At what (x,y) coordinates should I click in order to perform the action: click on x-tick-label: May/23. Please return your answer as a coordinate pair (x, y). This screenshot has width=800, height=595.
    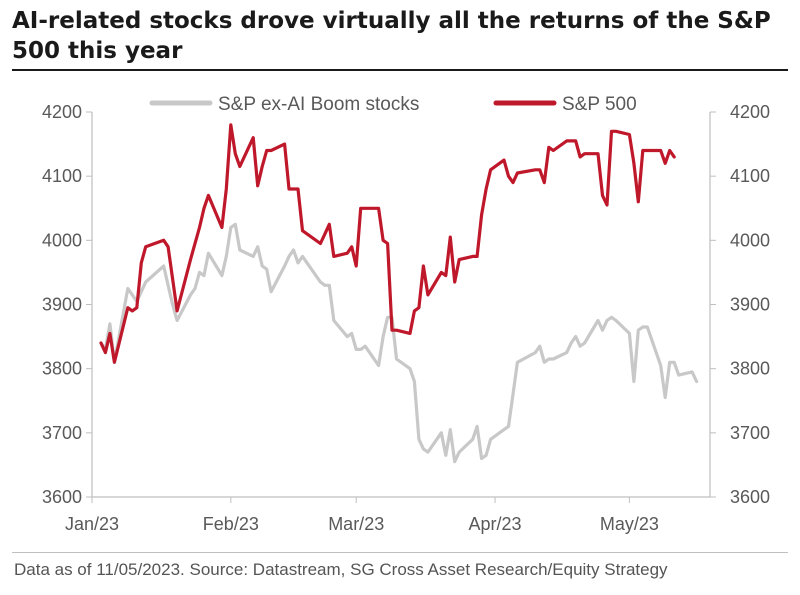
    Looking at the image, I should click on (629, 524).